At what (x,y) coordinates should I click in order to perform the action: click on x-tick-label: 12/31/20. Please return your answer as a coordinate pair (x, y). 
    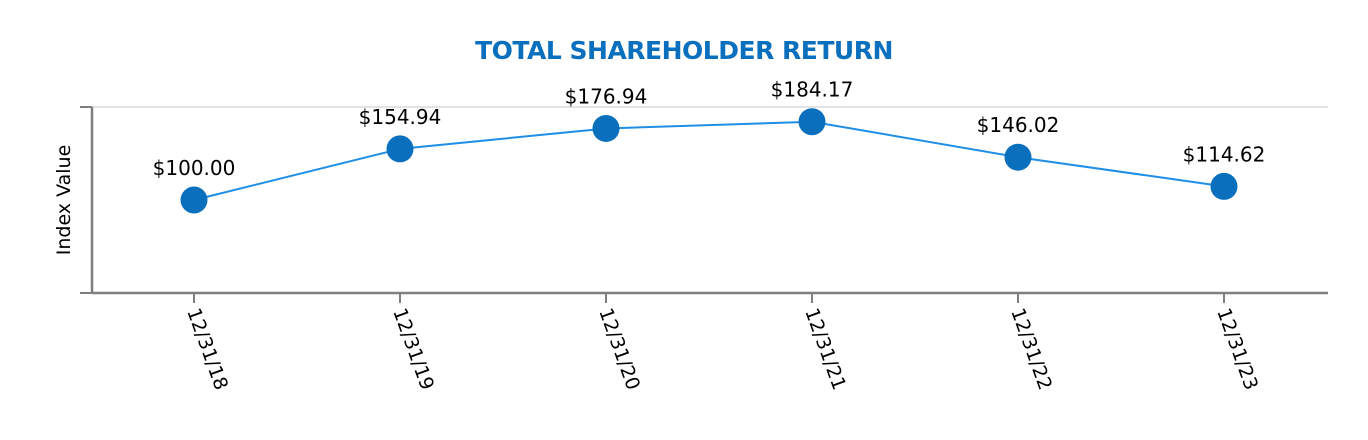
    Looking at the image, I should click on (619, 349).